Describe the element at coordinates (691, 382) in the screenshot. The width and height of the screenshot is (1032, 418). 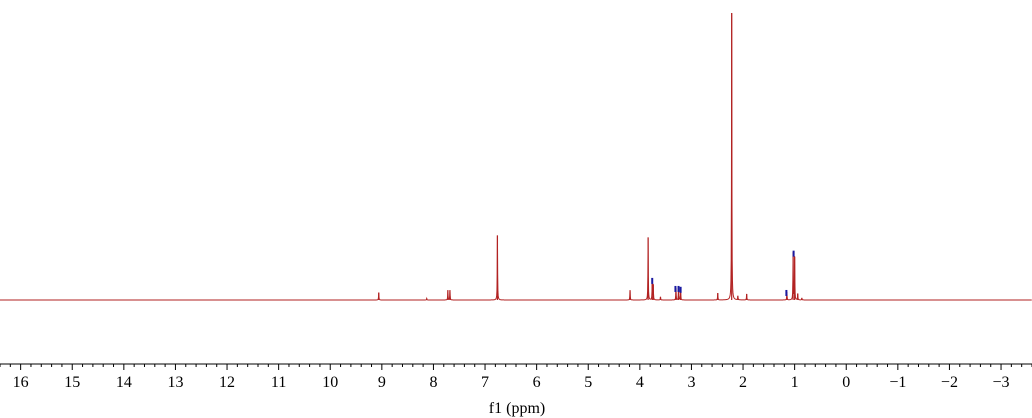
I see `x-axis-tick-label: 3` at that location.